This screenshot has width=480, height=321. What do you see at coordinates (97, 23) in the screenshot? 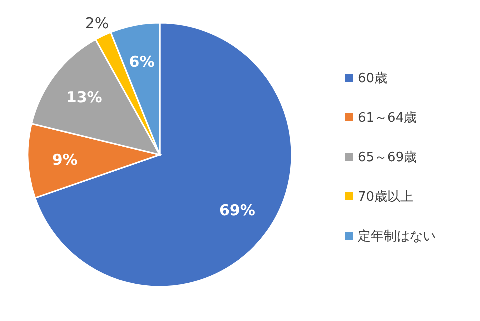
I see `data-label: 2%` at bounding box center [97, 23].